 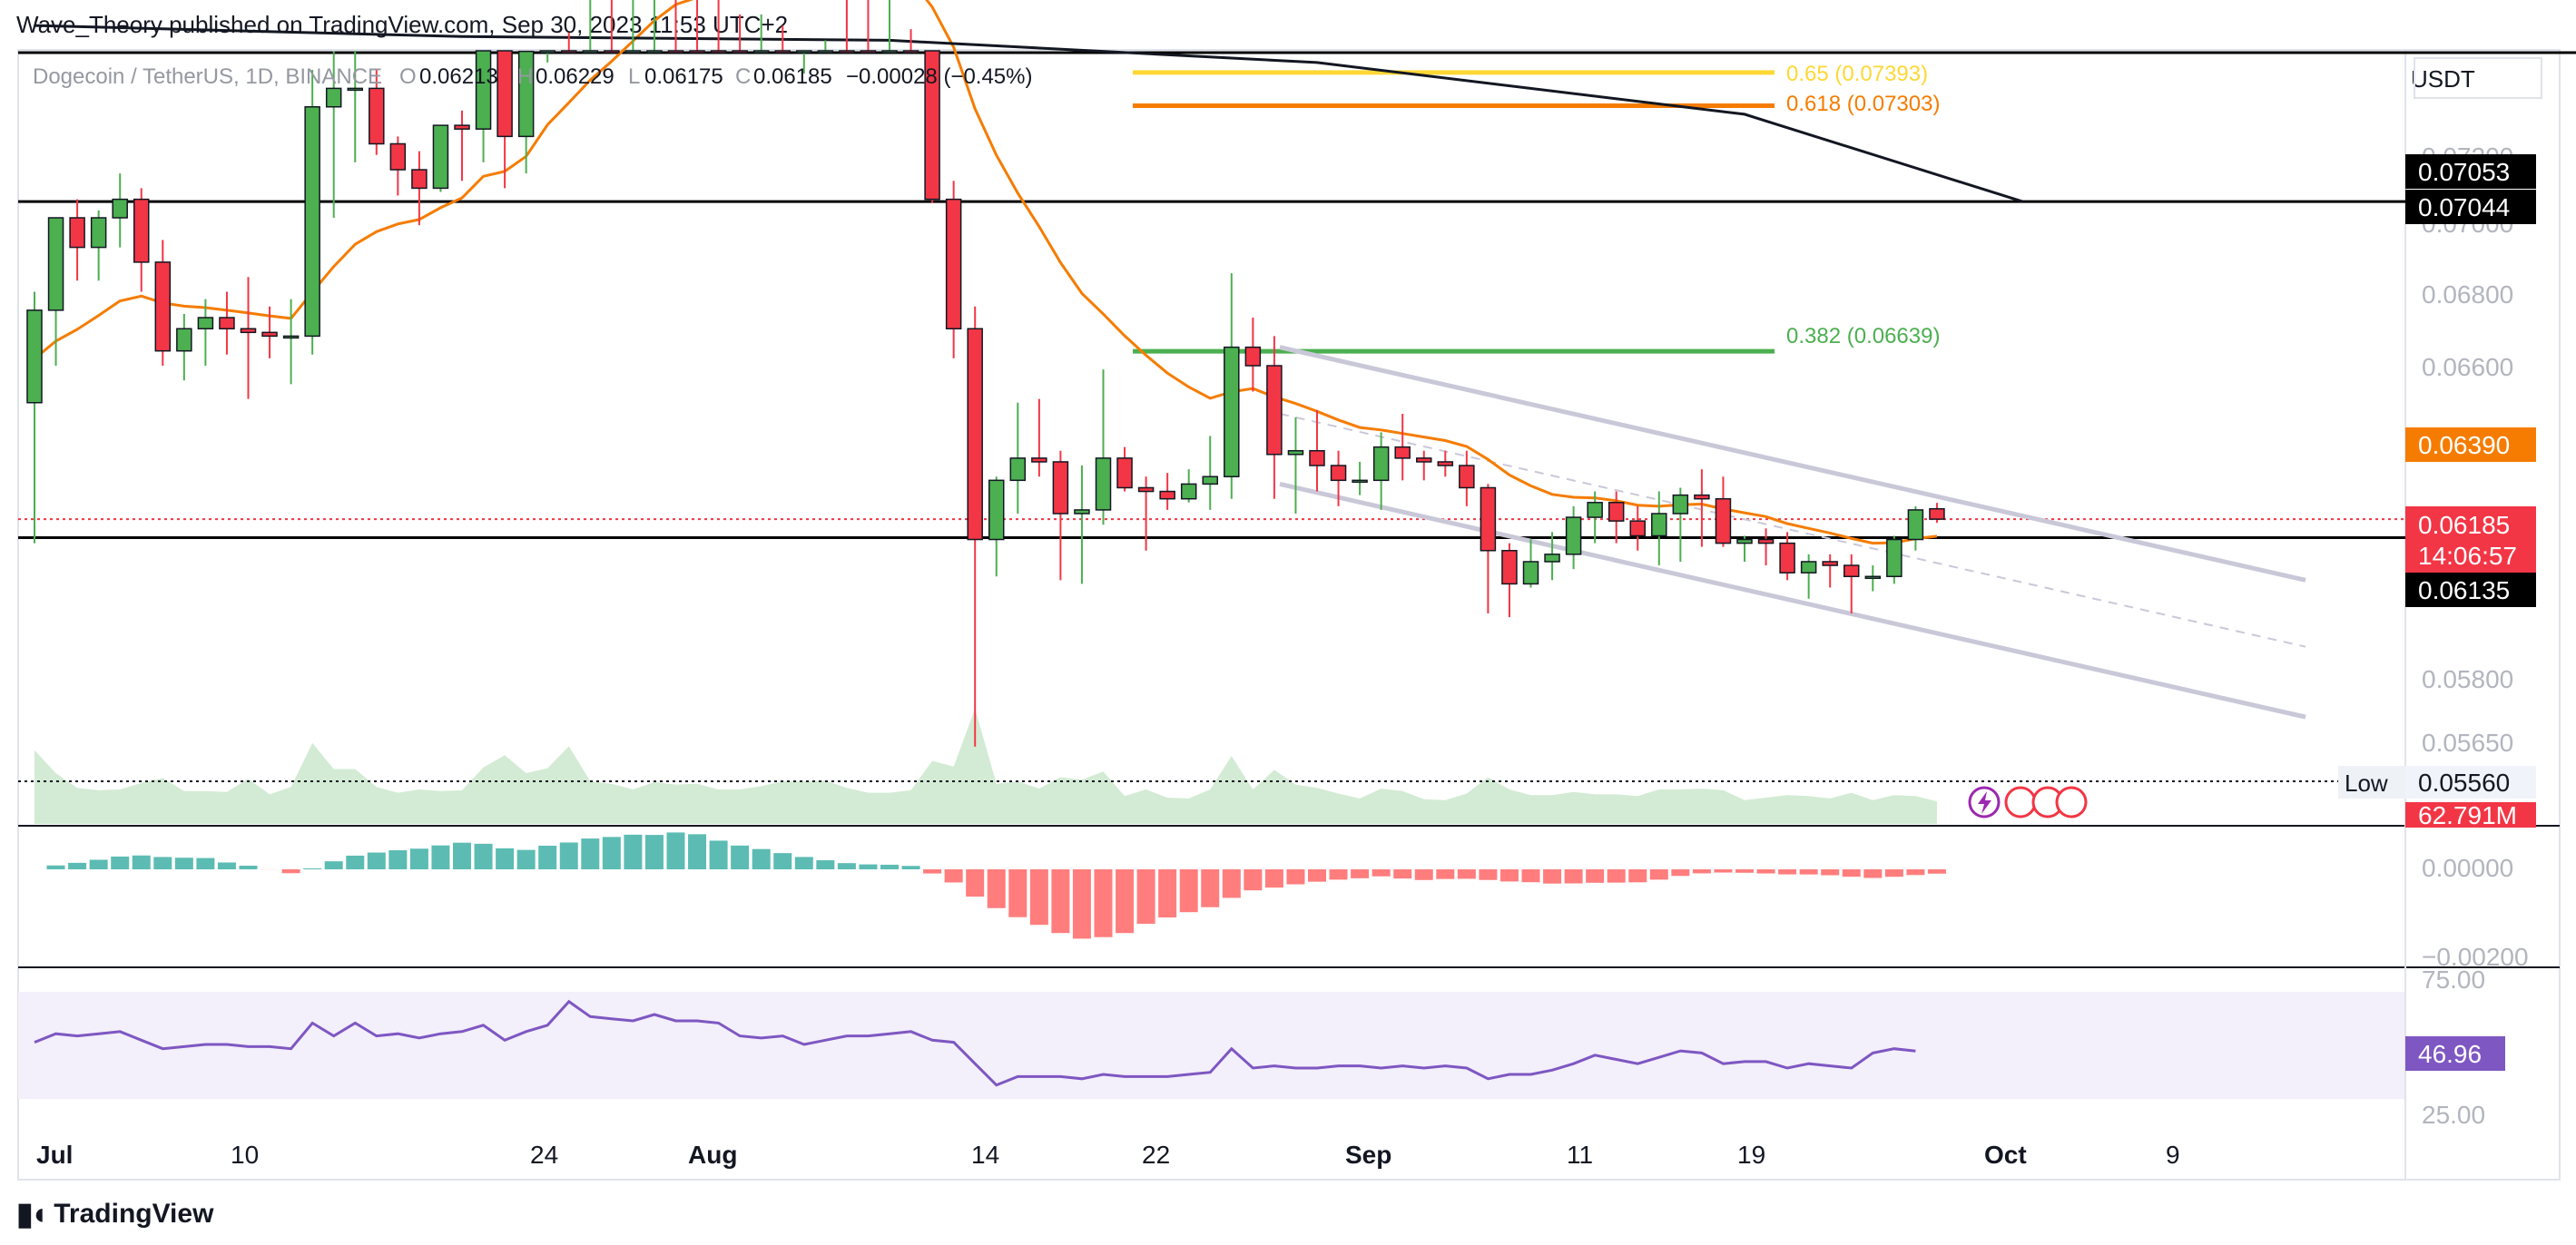 I want to click on rsi-level-label: 75.00, so click(x=2453, y=980).